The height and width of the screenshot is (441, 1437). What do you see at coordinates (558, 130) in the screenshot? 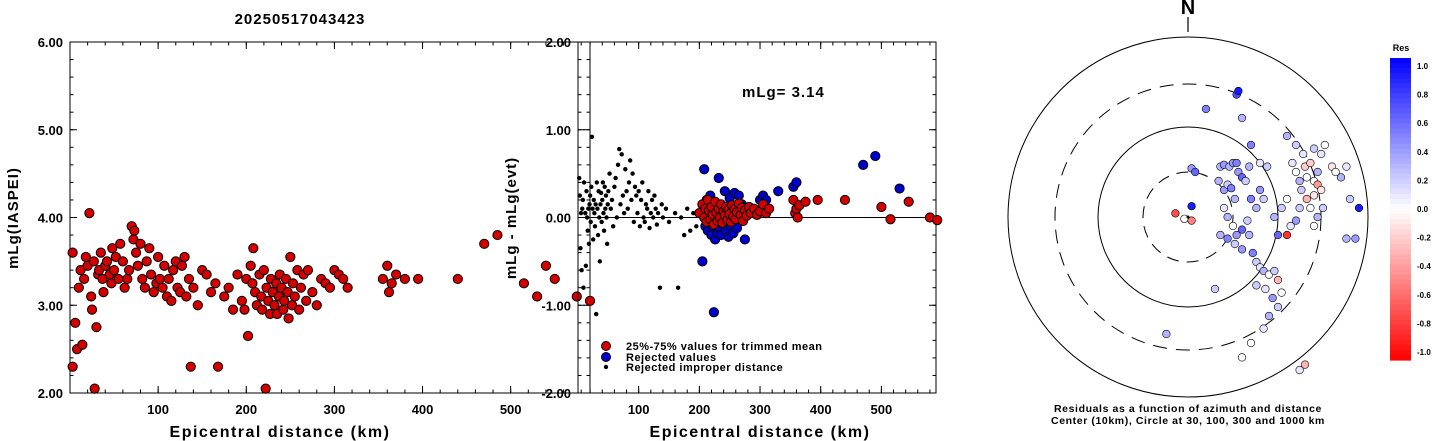
I see `y-tick-label: 1.00` at bounding box center [558, 130].